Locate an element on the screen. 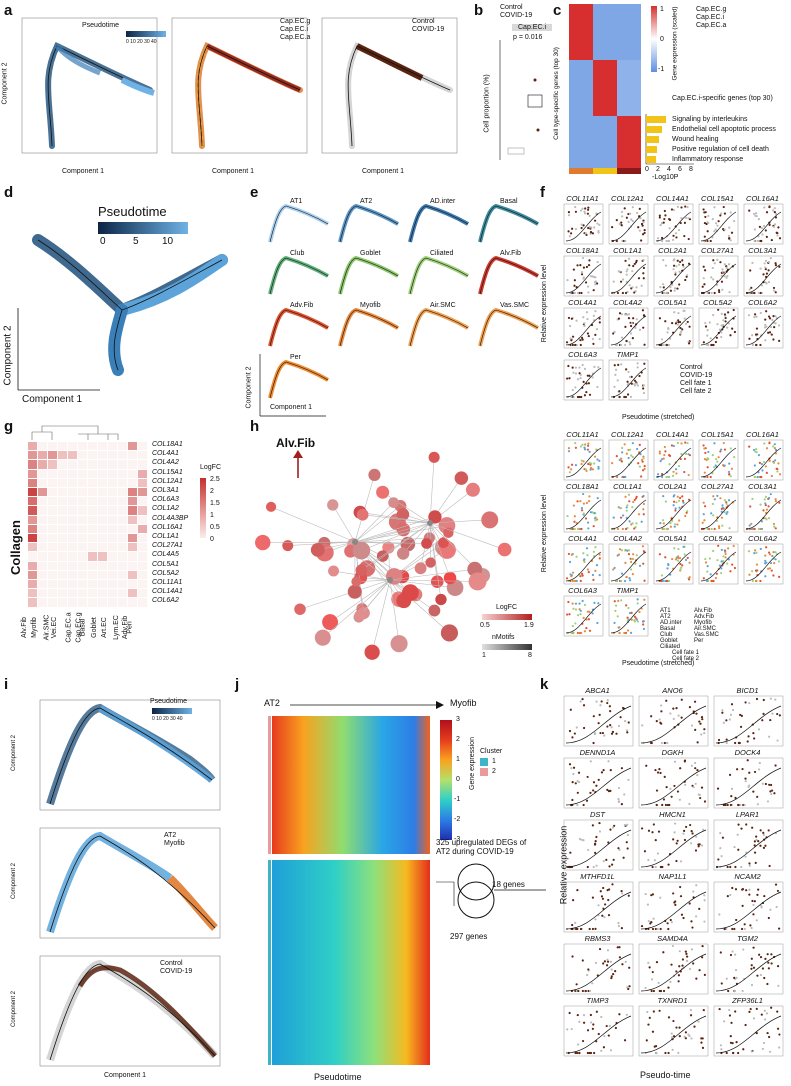  gene-subplot: BICD1 is located at coordinates (748, 717).